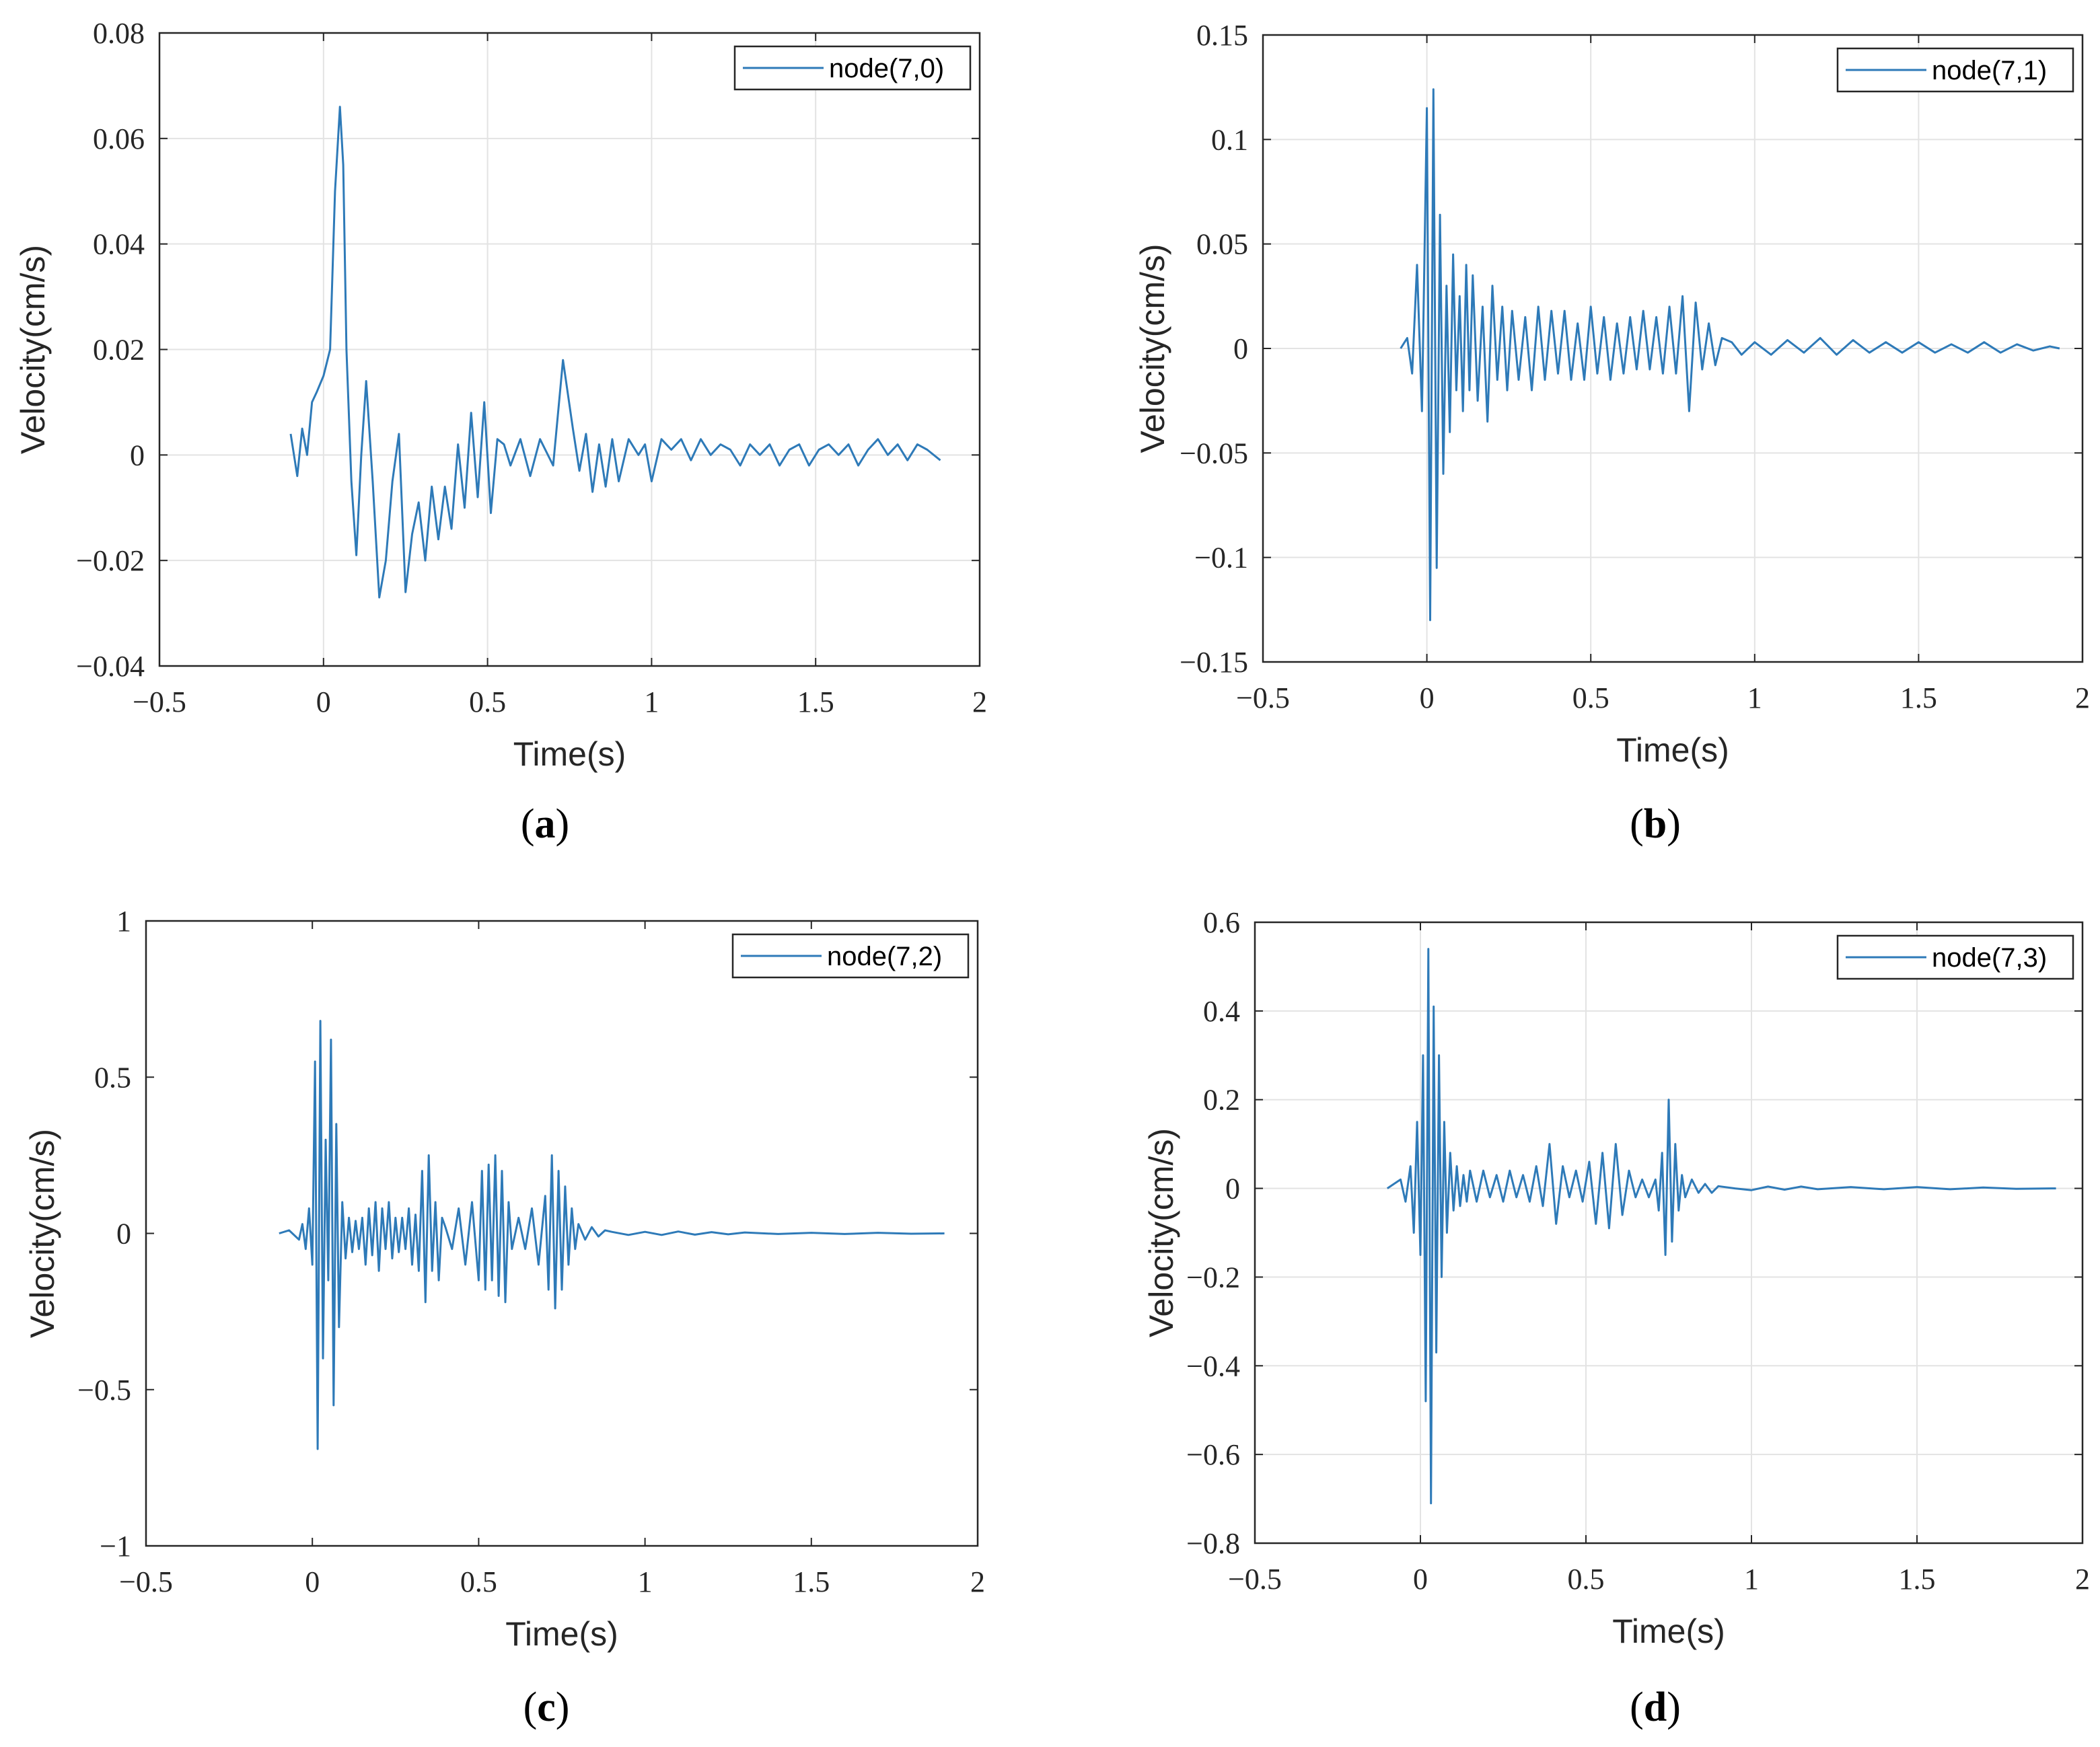 Image resolution: width=2100 pixels, height=1747 pixels. I want to click on y-tick-label: −1, so click(116, 1546).